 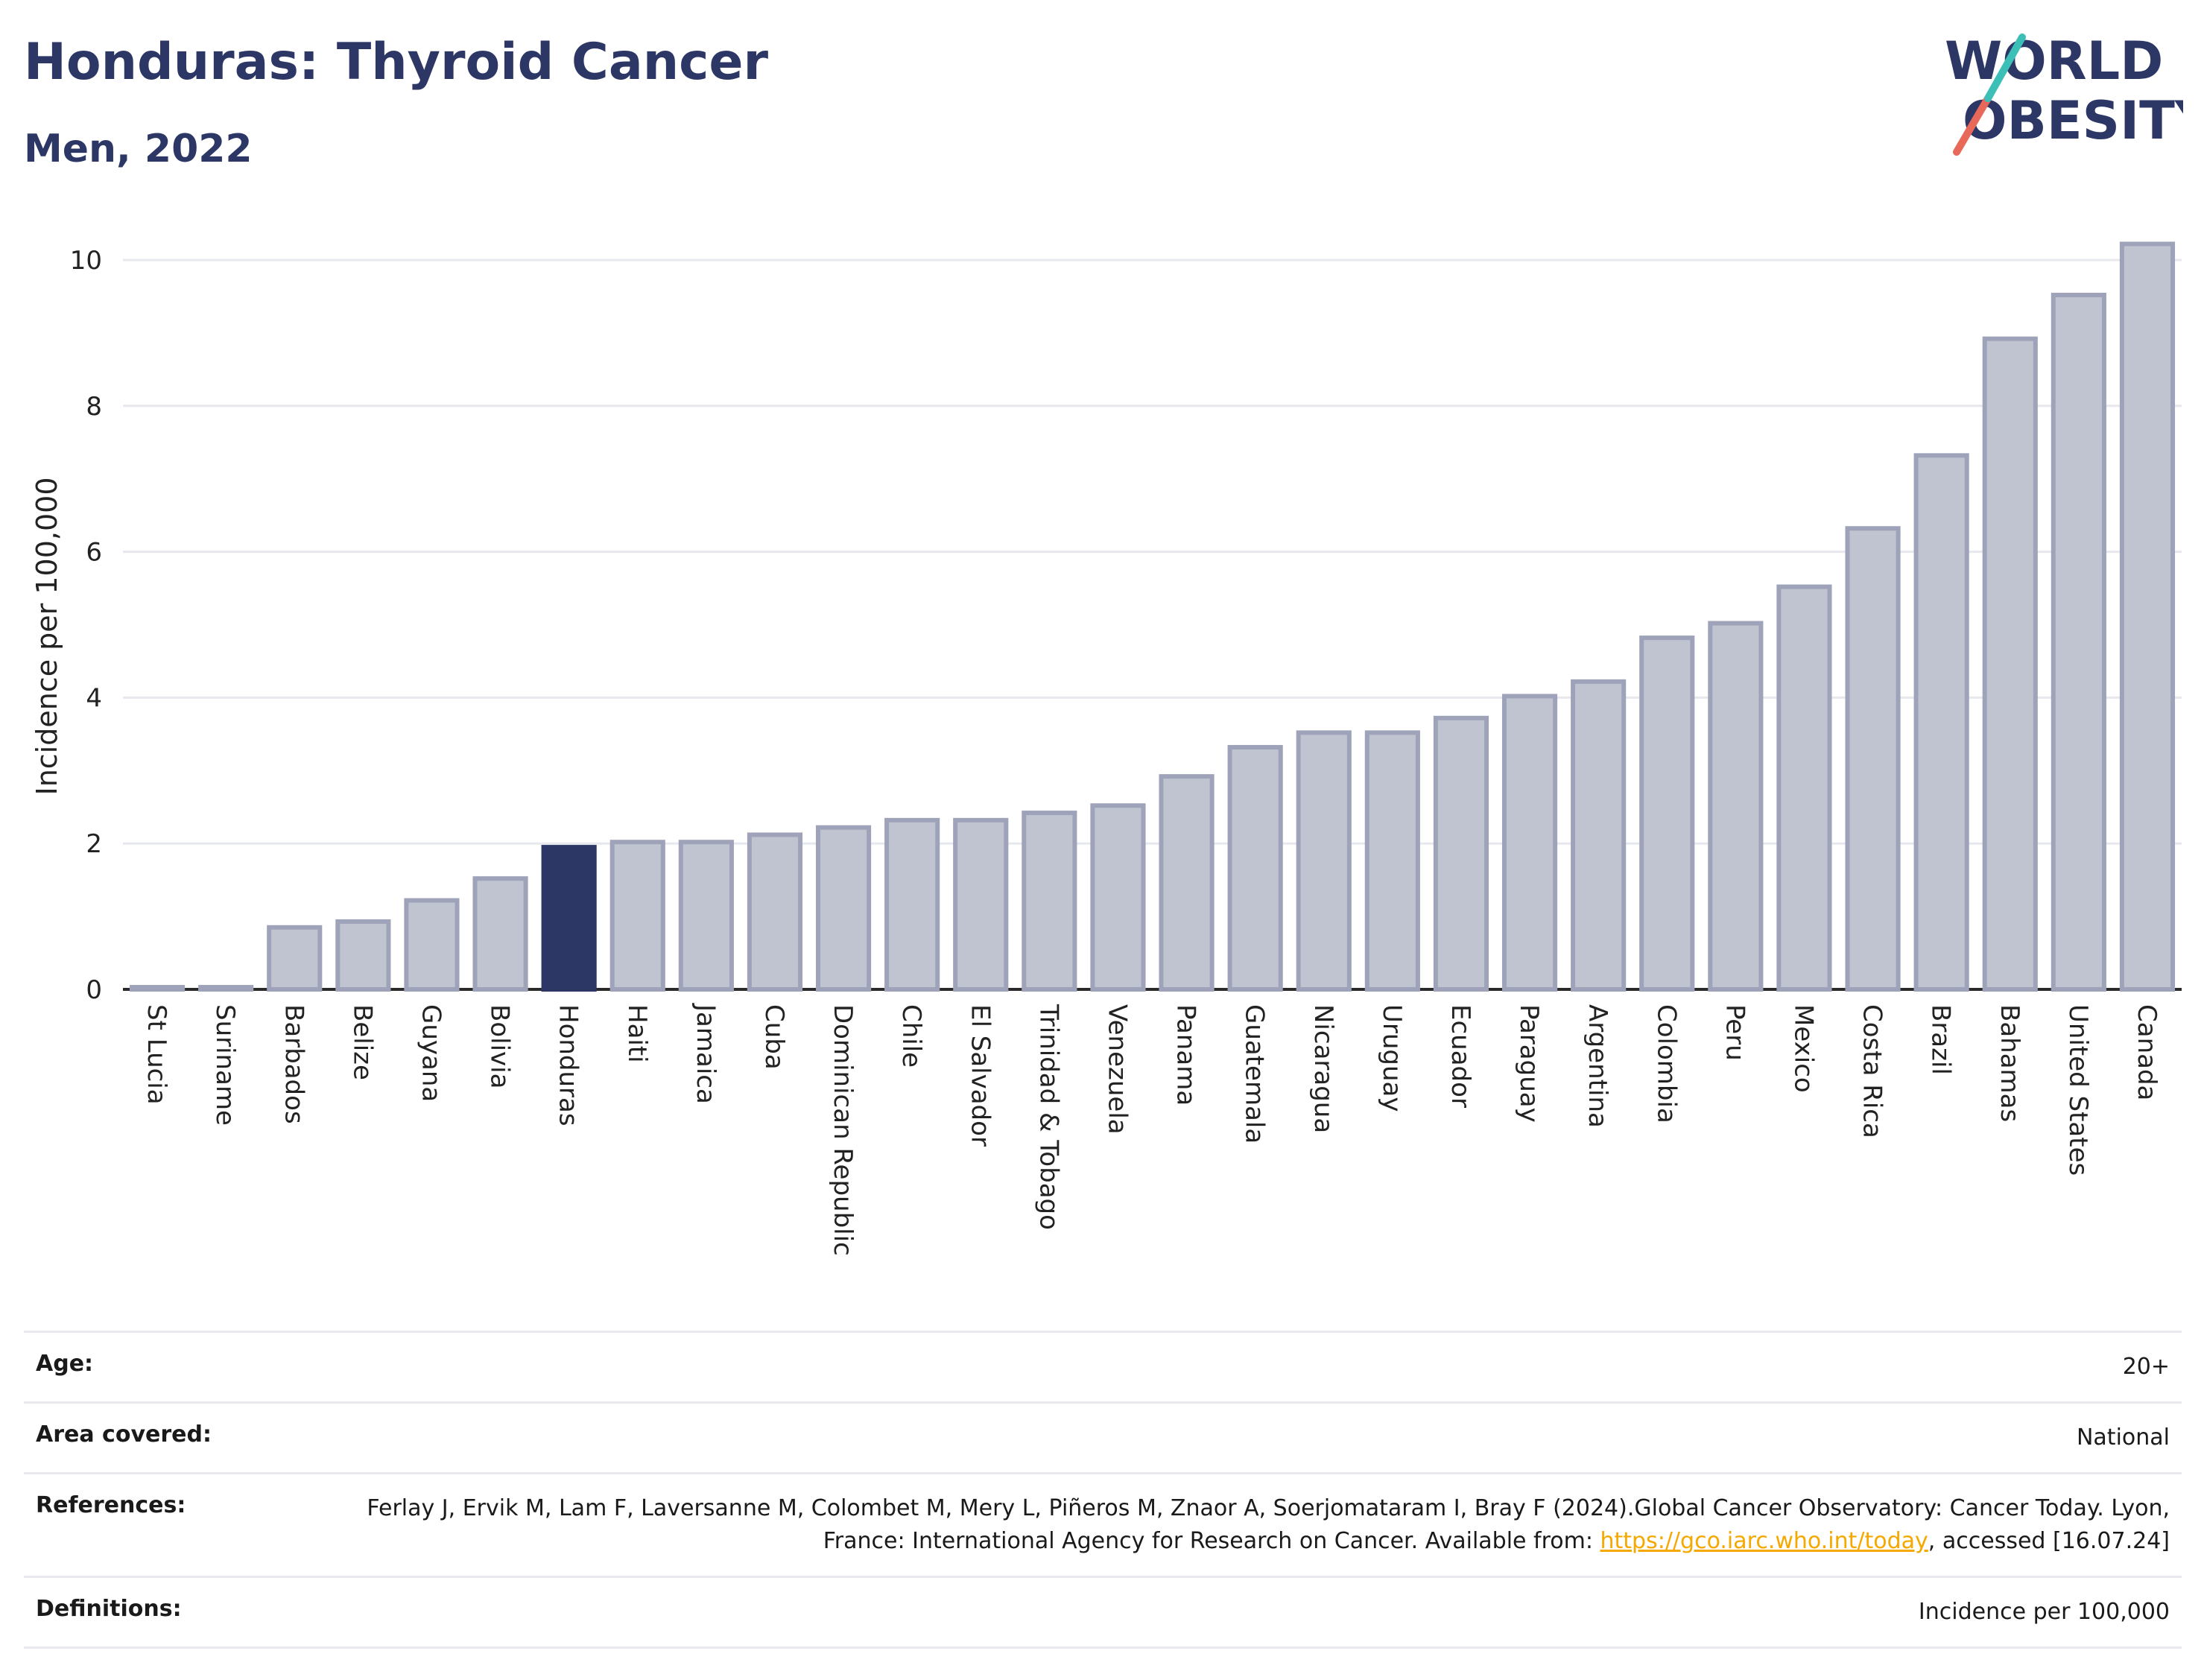 I want to click on info-row-area: Area covered: National, so click(x=1103, y=1436).